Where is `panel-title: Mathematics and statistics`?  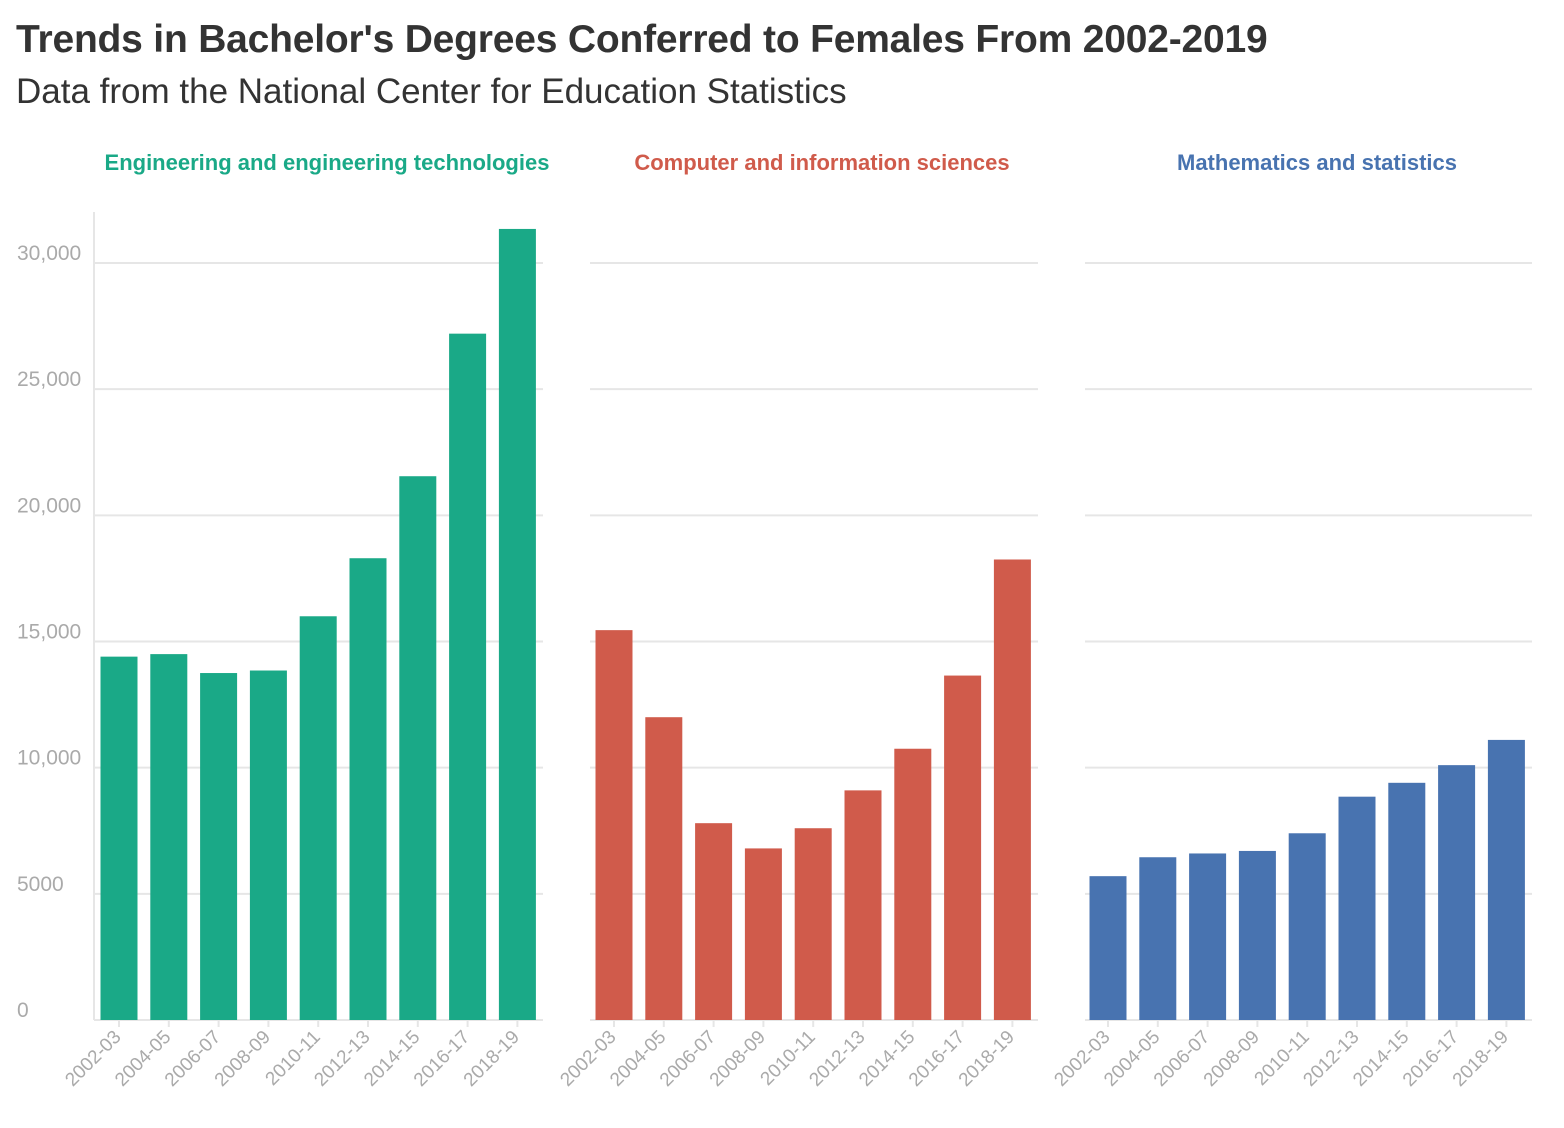
panel-title: Mathematics and statistics is located at coordinates (1317, 162).